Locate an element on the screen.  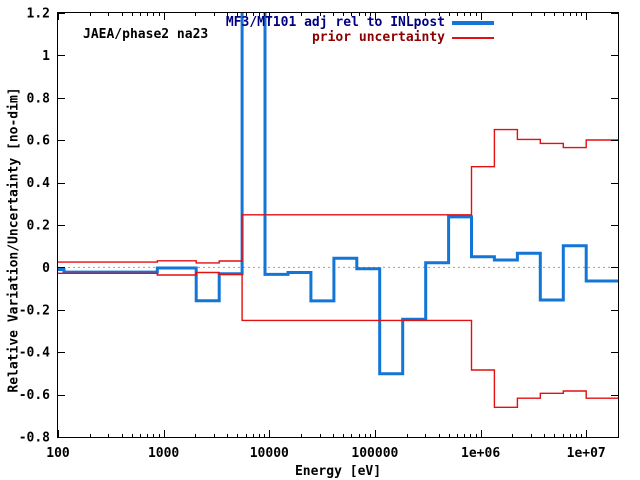
svg-text: 0.4 is located at coordinates (39, 183).